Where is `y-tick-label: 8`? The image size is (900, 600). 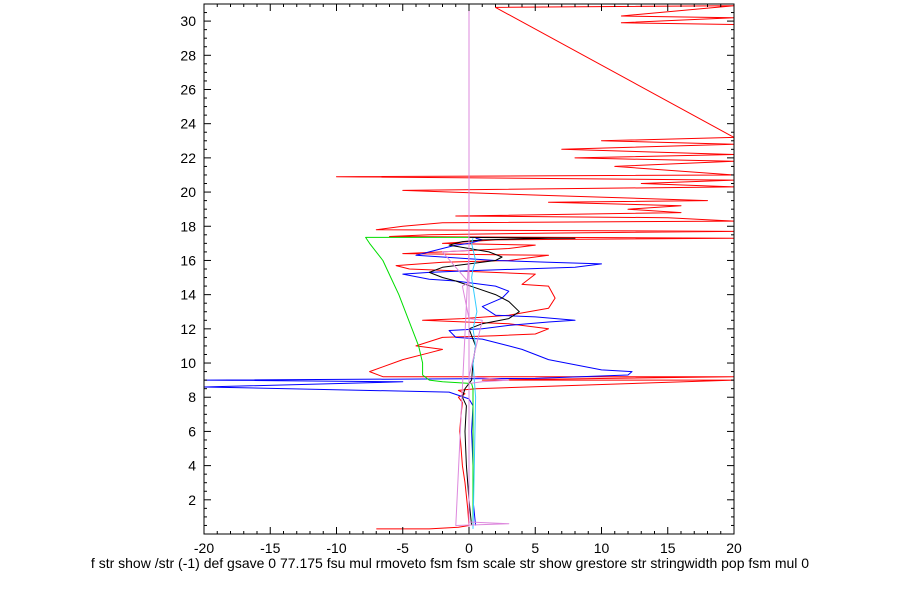 y-tick-label: 8 is located at coordinates (192, 397).